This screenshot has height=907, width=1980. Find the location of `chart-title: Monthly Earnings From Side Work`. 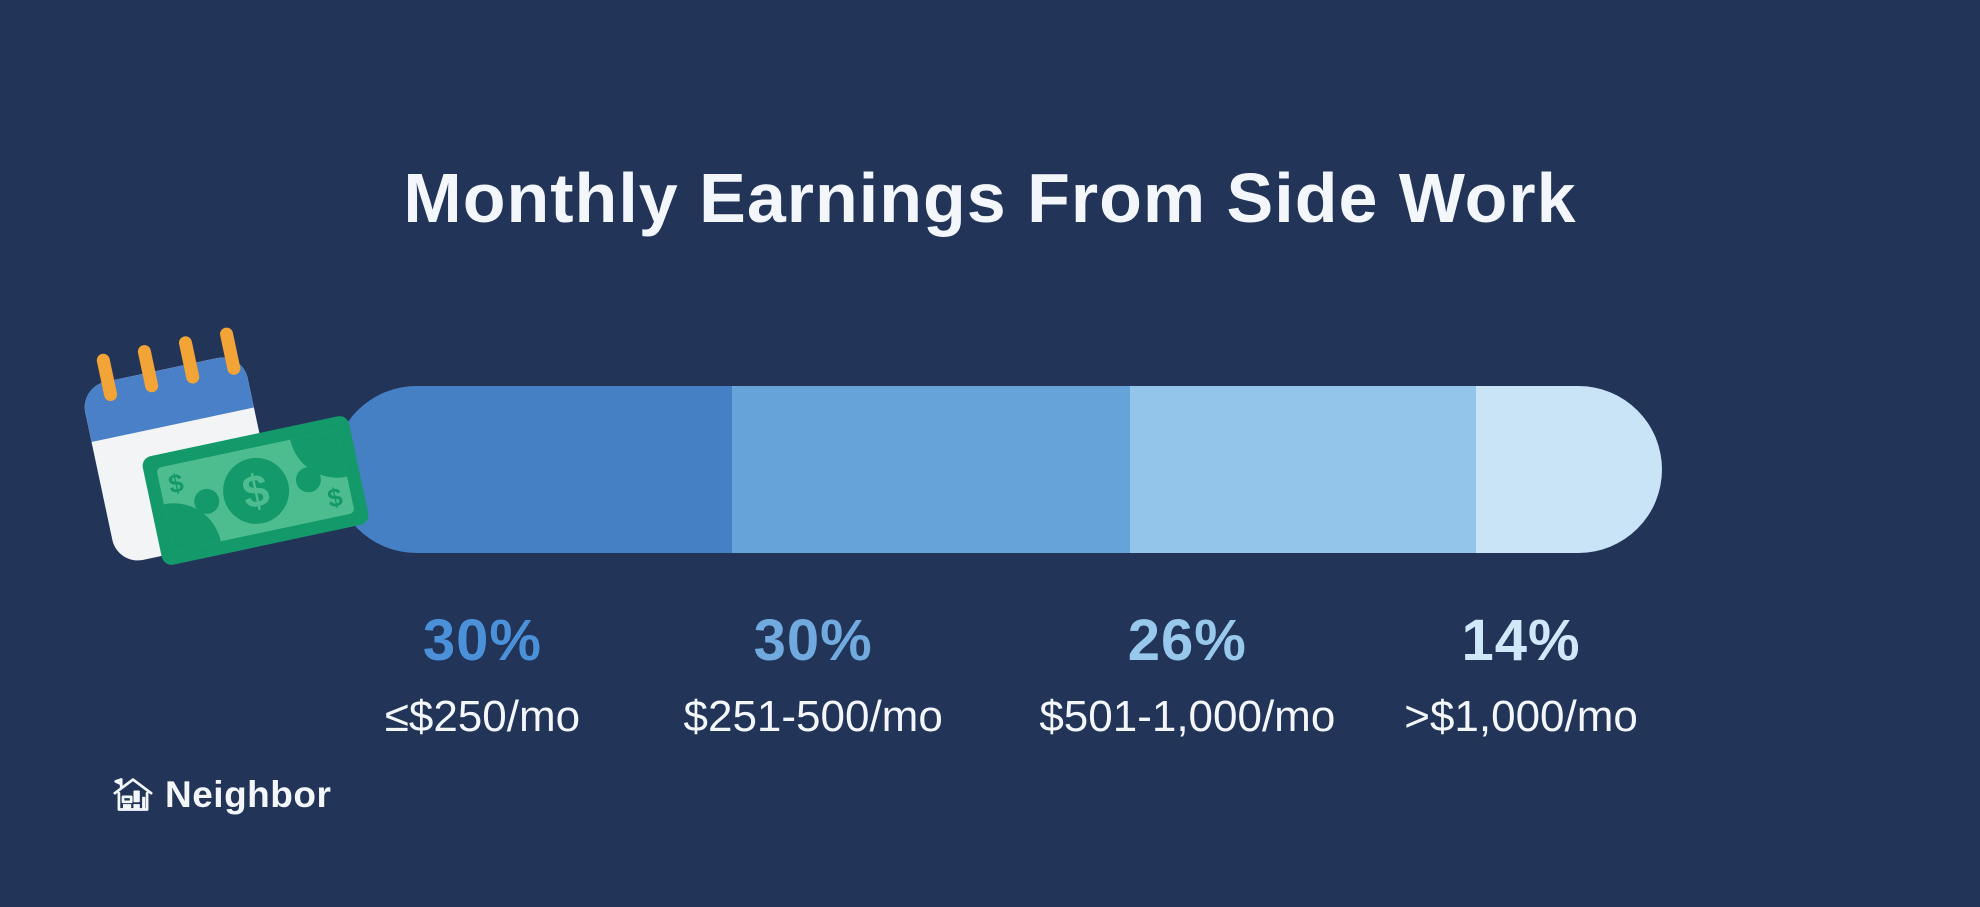

chart-title: Monthly Earnings From Side Work is located at coordinates (990, 198).